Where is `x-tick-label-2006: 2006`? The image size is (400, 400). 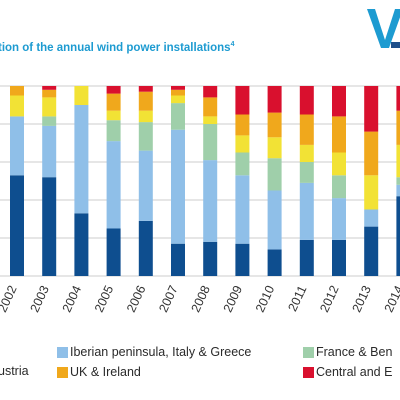
x-tick-label-2006: 2006 is located at coordinates (136, 298).